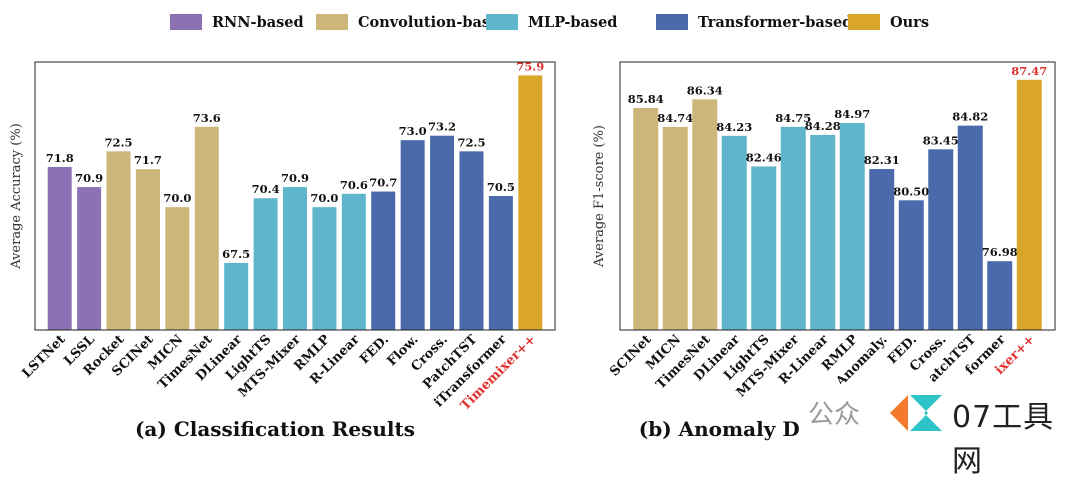 This screenshot has width=1080, height=480. Describe the element at coordinates (793, 118) in the screenshot. I see `data-label: 84.75` at that location.